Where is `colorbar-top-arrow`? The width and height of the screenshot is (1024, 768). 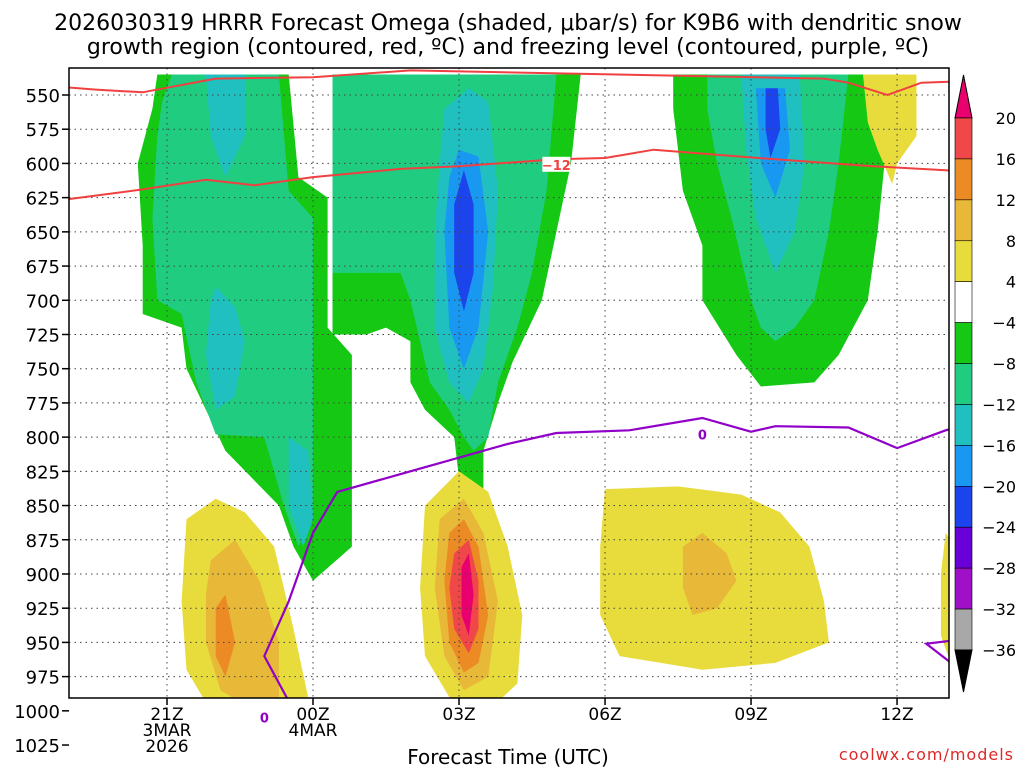
colorbar-top-arrow is located at coordinates (963, 96).